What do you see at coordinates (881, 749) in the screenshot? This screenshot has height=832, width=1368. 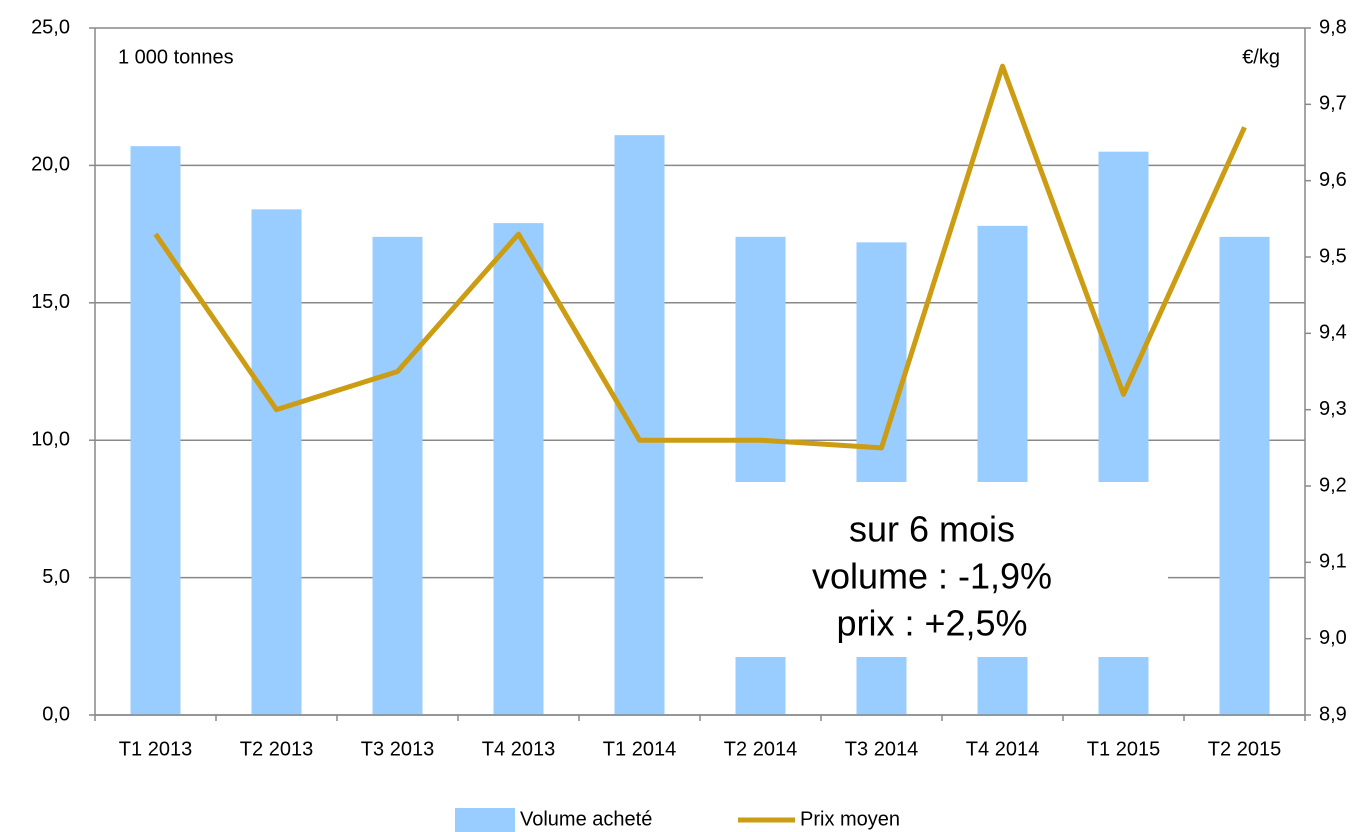 I see `x-tick-label: T3 2014` at bounding box center [881, 749].